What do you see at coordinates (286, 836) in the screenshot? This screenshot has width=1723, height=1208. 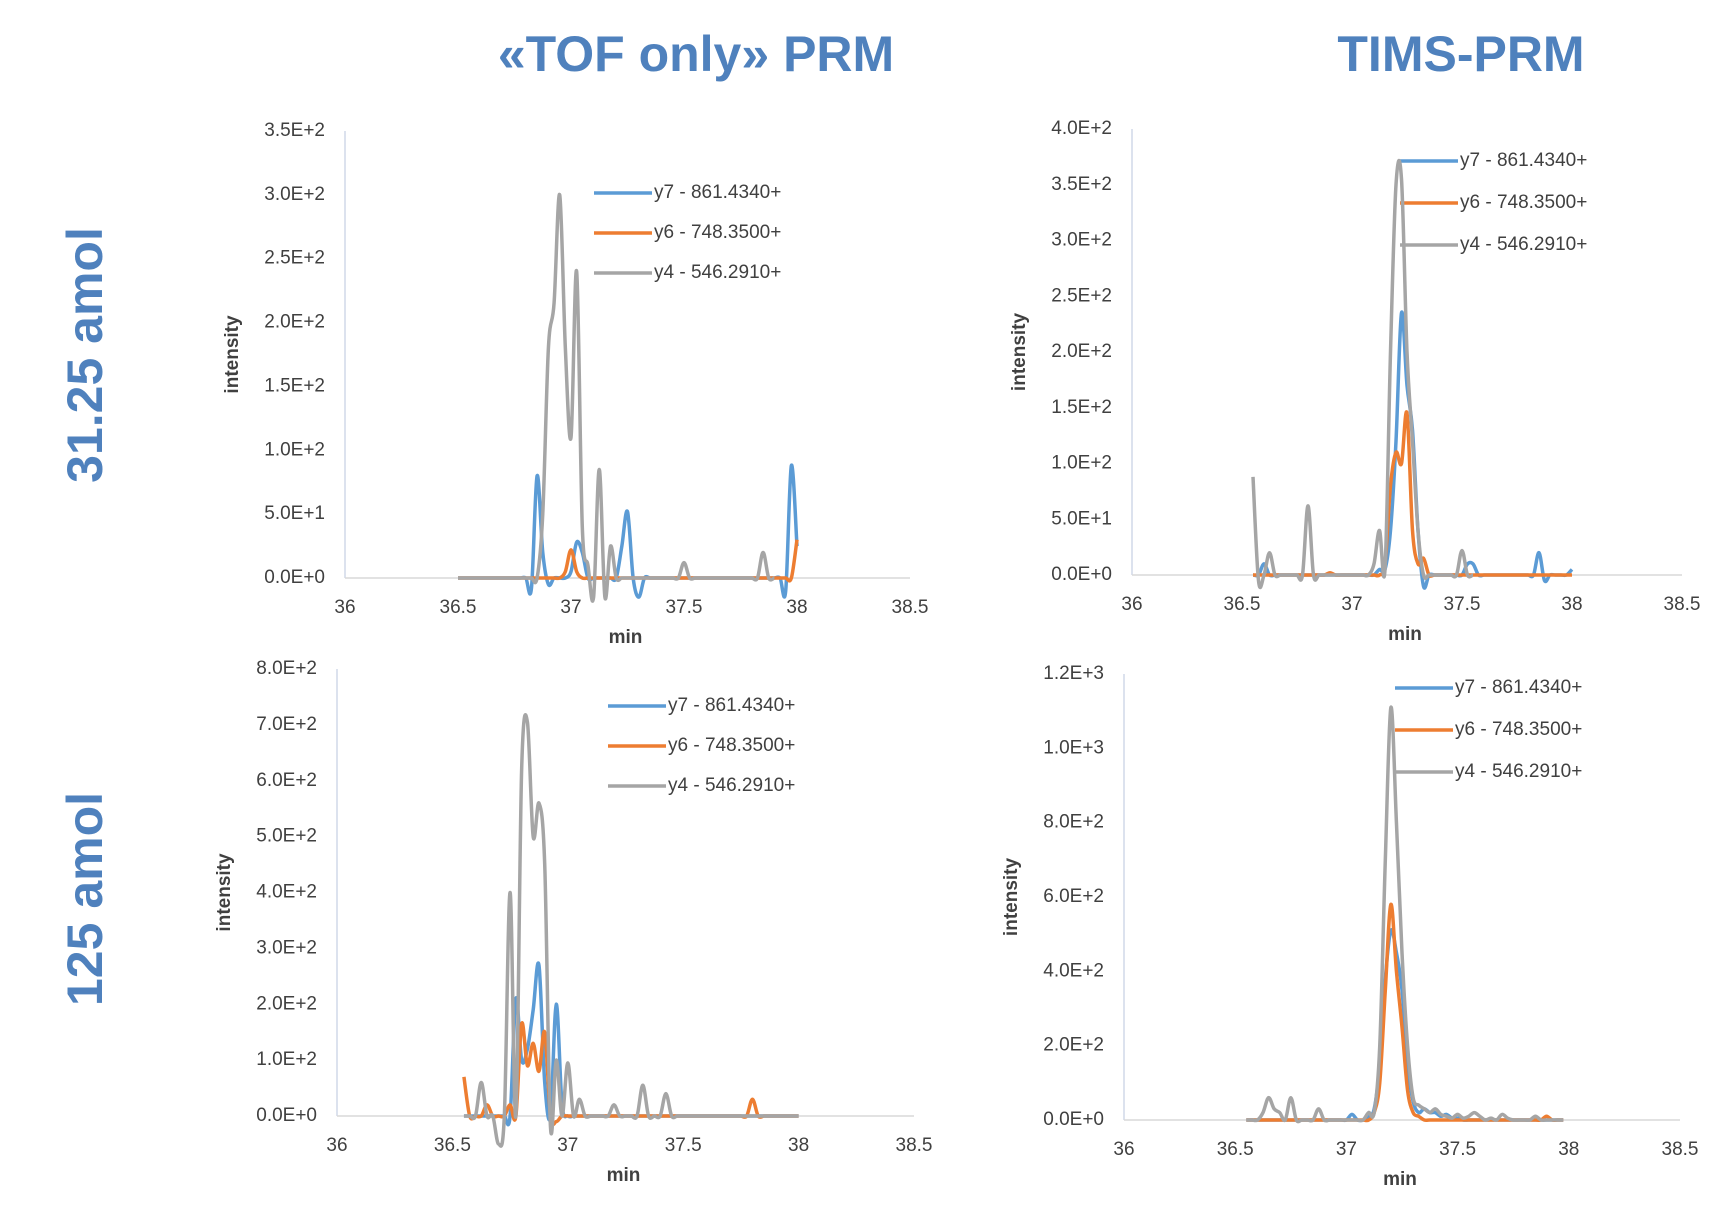 I see `y-tick-label: 5.0E+2` at bounding box center [286, 836].